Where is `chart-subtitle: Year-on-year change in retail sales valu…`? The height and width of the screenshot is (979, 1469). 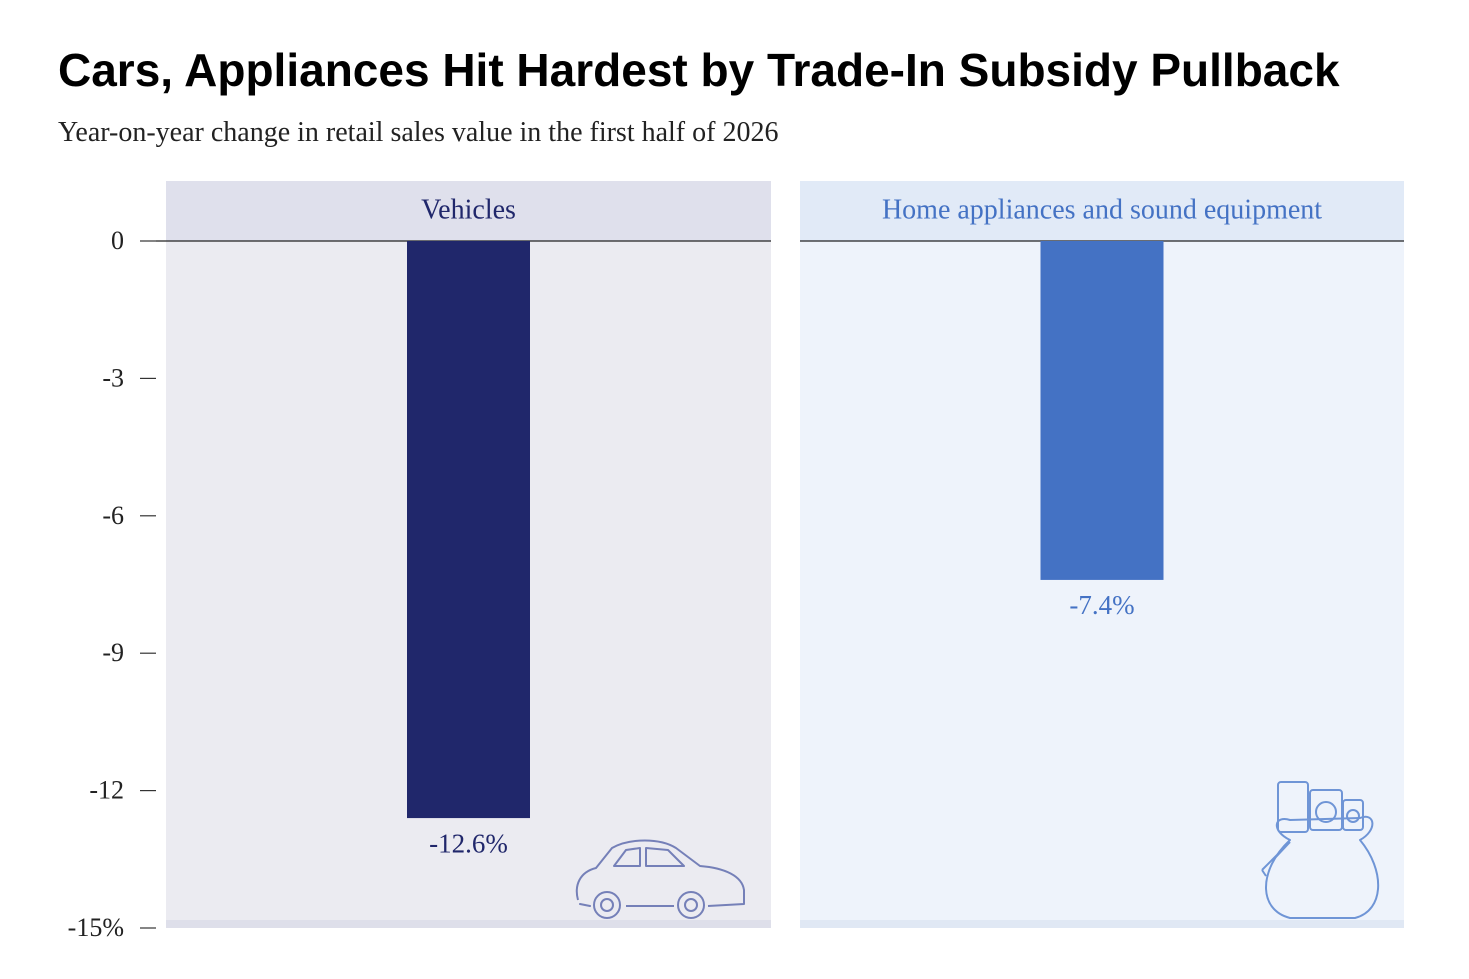 chart-subtitle: Year-on-year change in retail sales valu… is located at coordinates (418, 132).